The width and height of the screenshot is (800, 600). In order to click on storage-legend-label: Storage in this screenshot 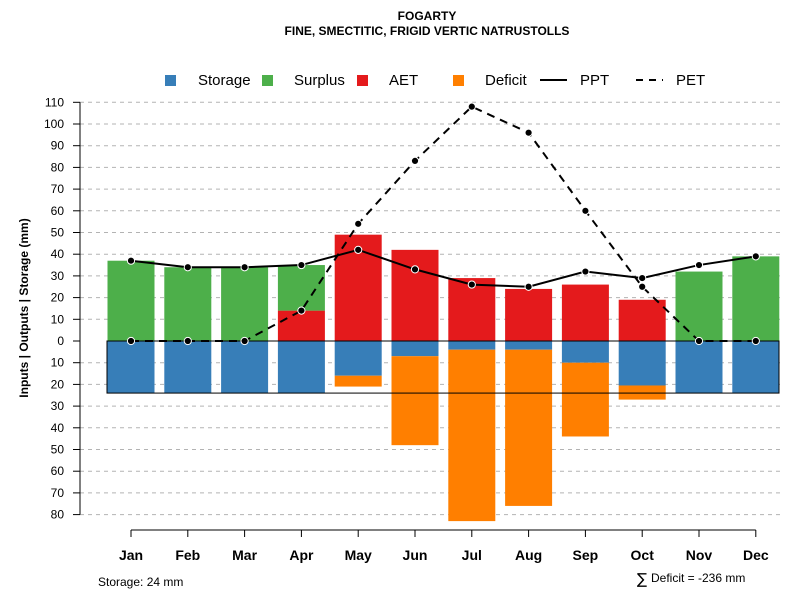, I will do `click(224, 80)`.